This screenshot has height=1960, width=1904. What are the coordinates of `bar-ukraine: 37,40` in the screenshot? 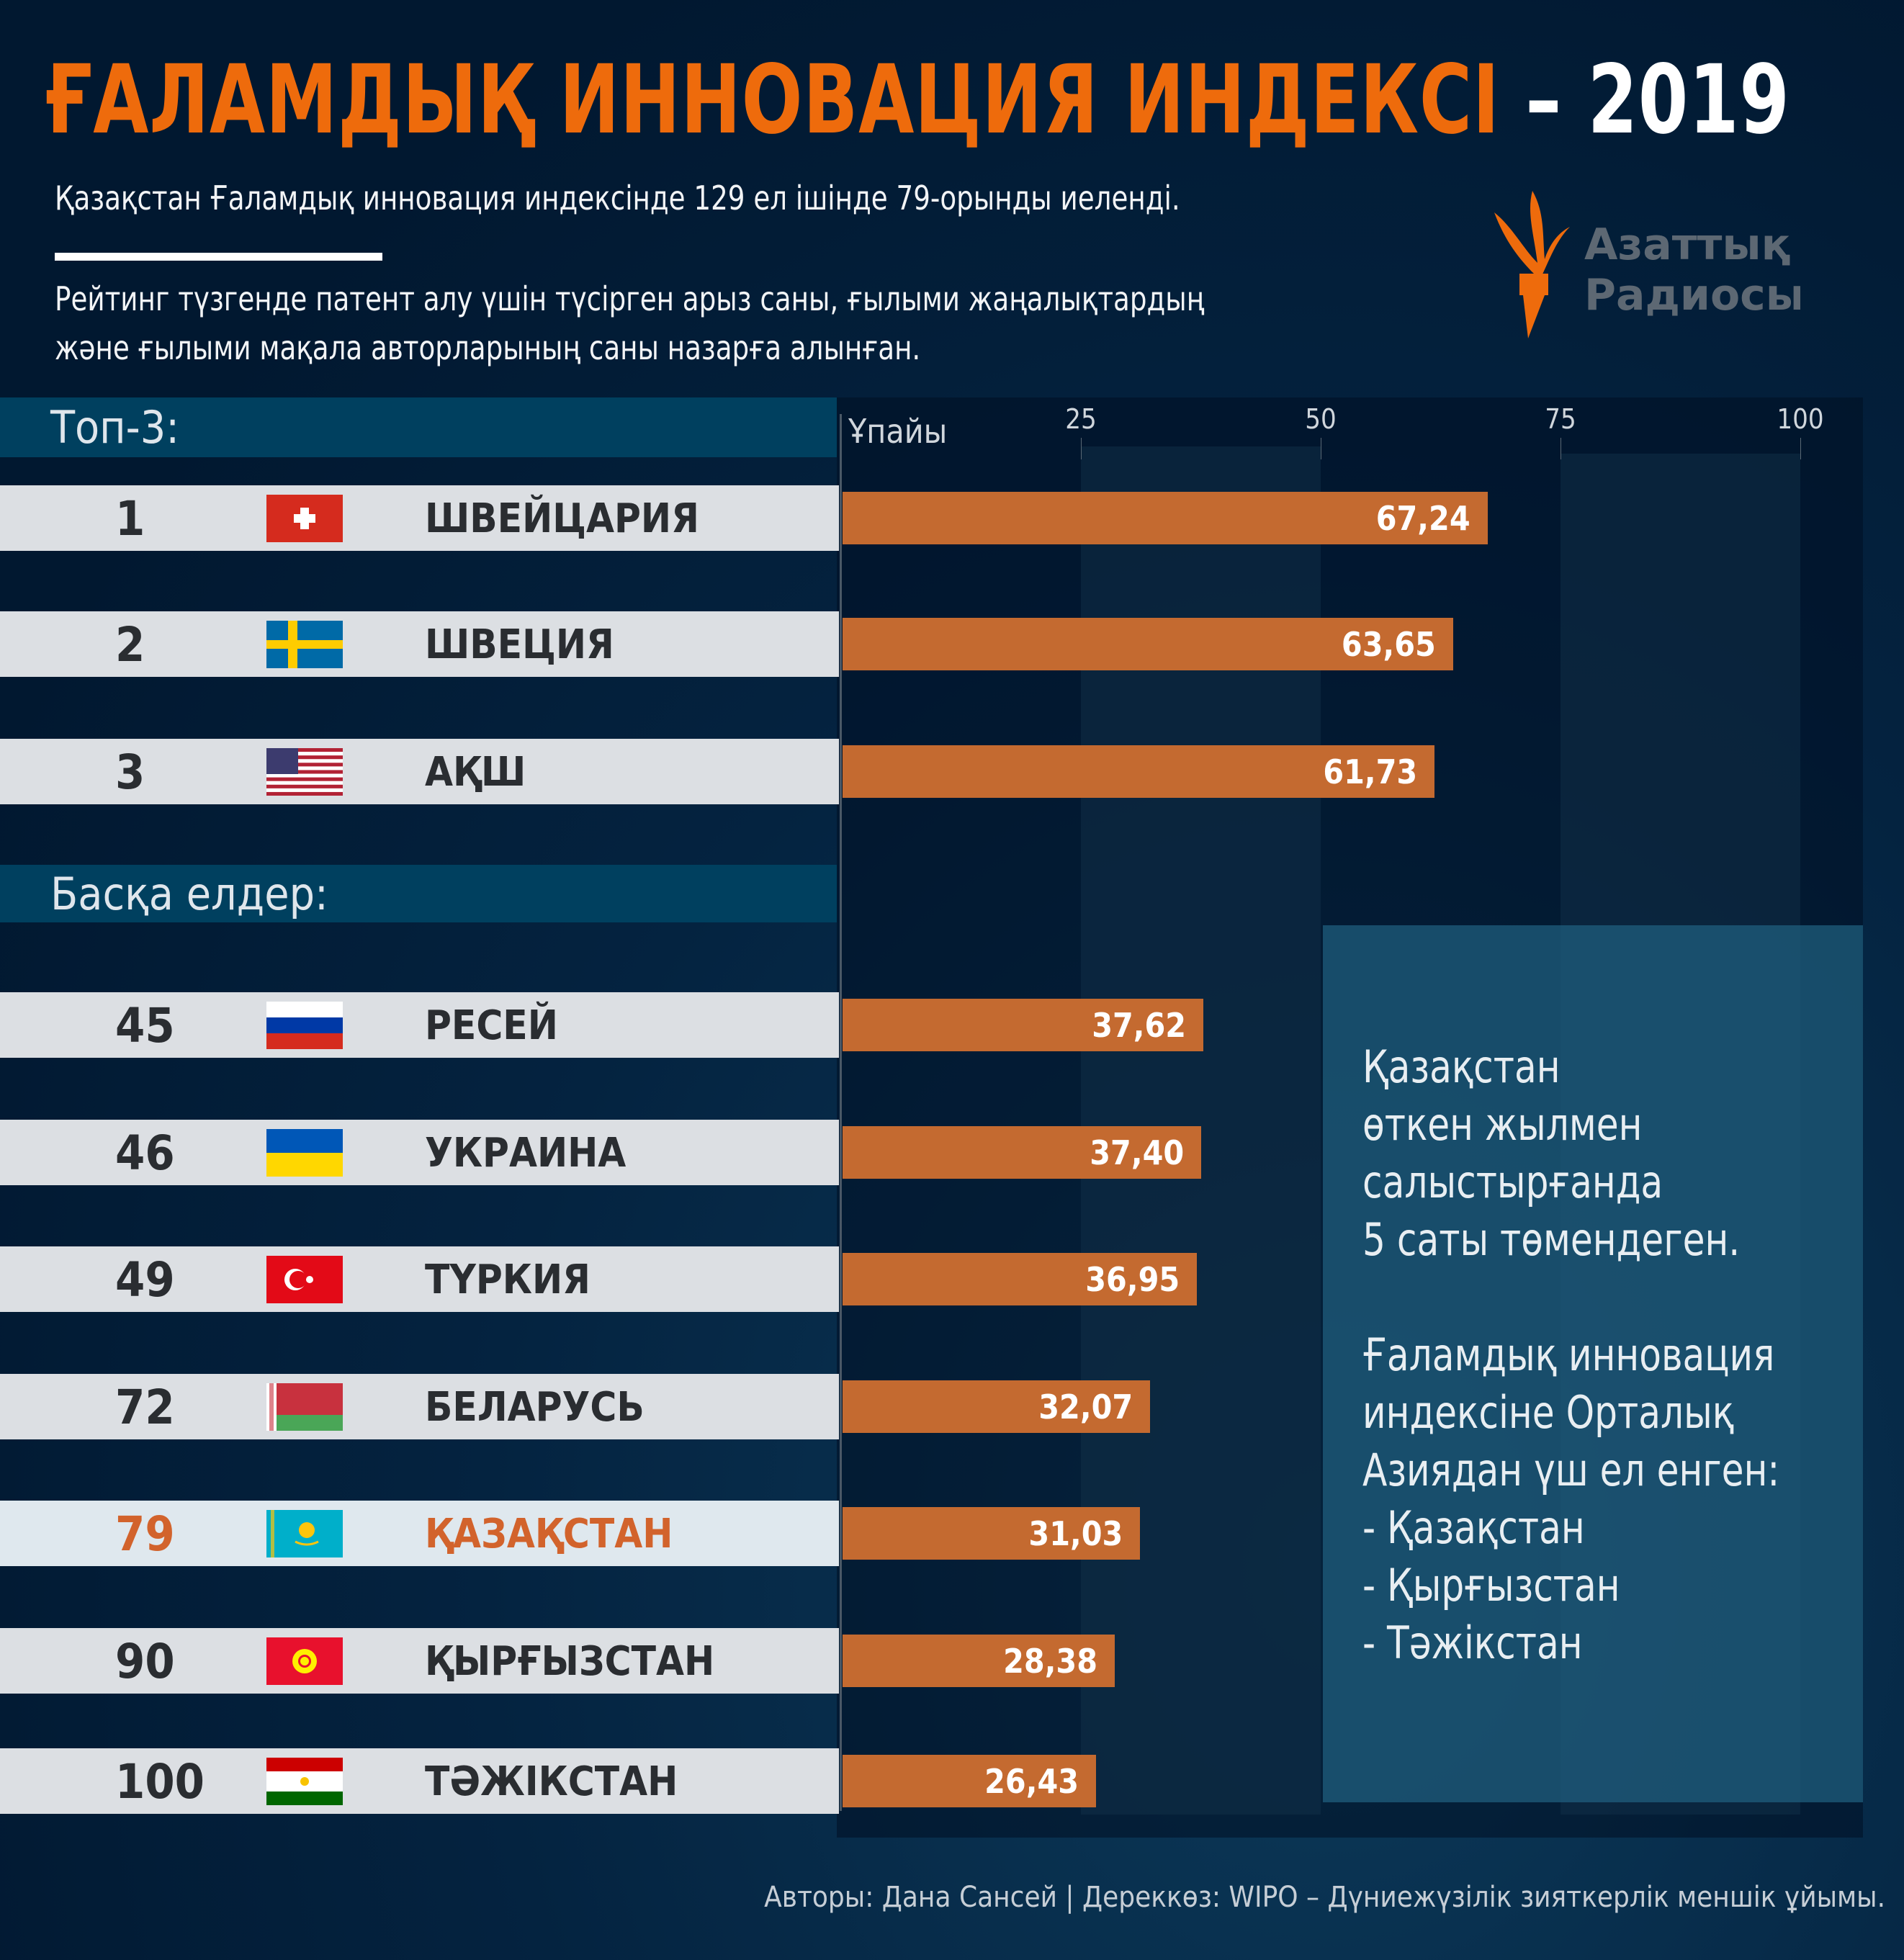 It's located at (1022, 1152).